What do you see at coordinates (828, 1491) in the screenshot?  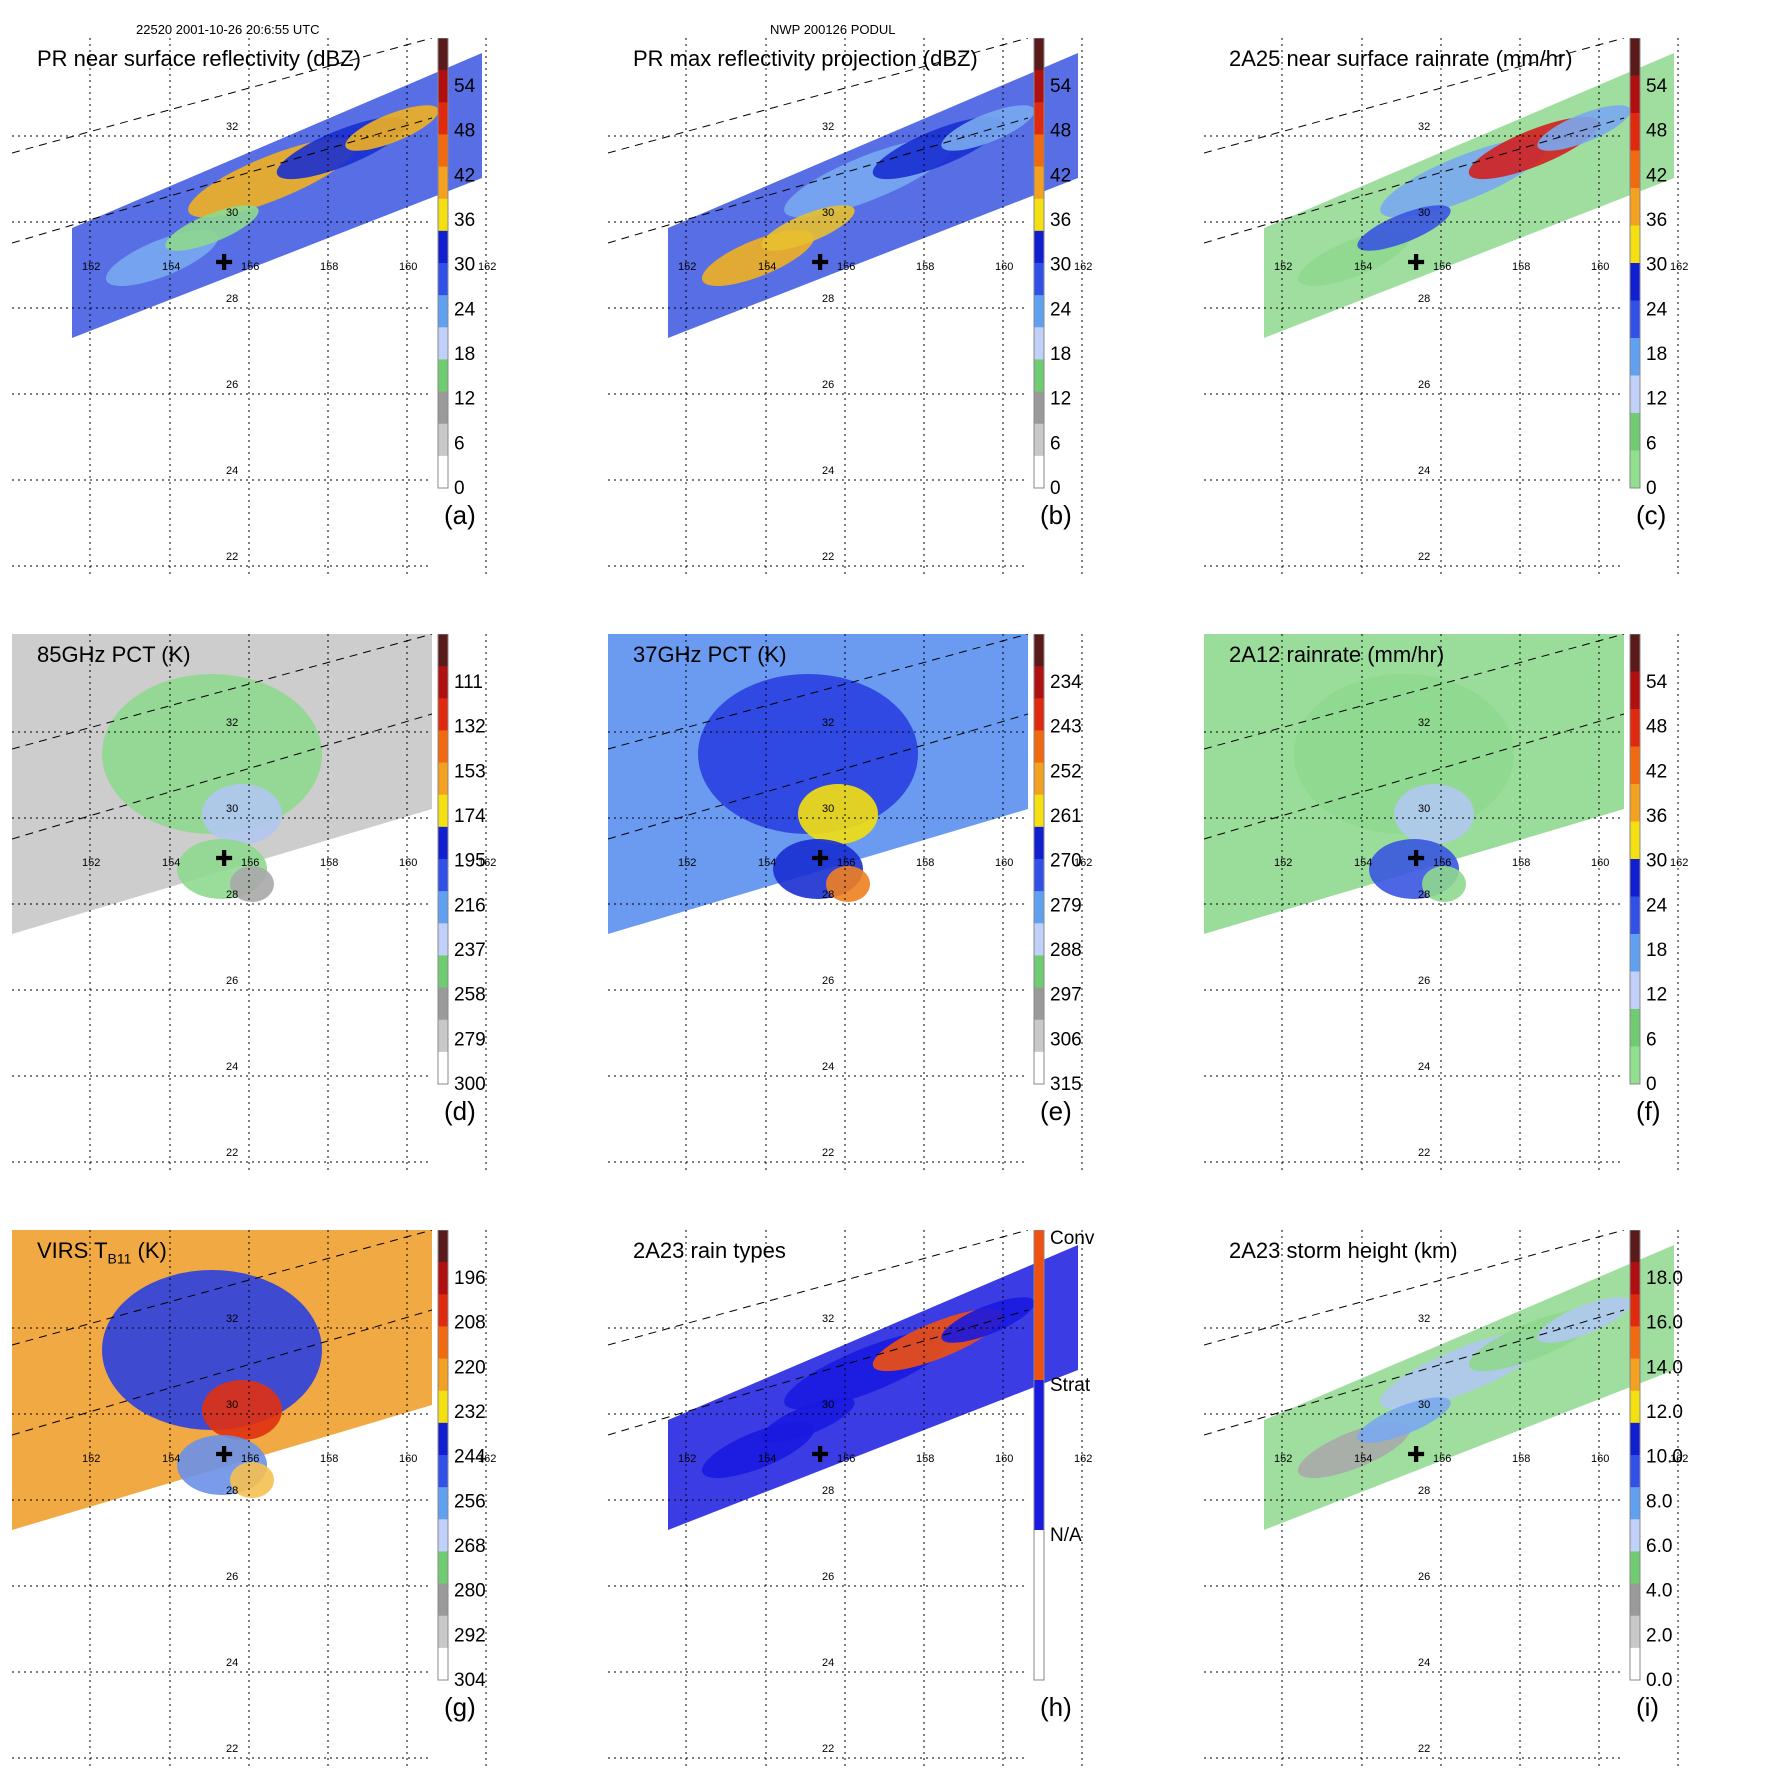 I see `lat-label: 28` at bounding box center [828, 1491].